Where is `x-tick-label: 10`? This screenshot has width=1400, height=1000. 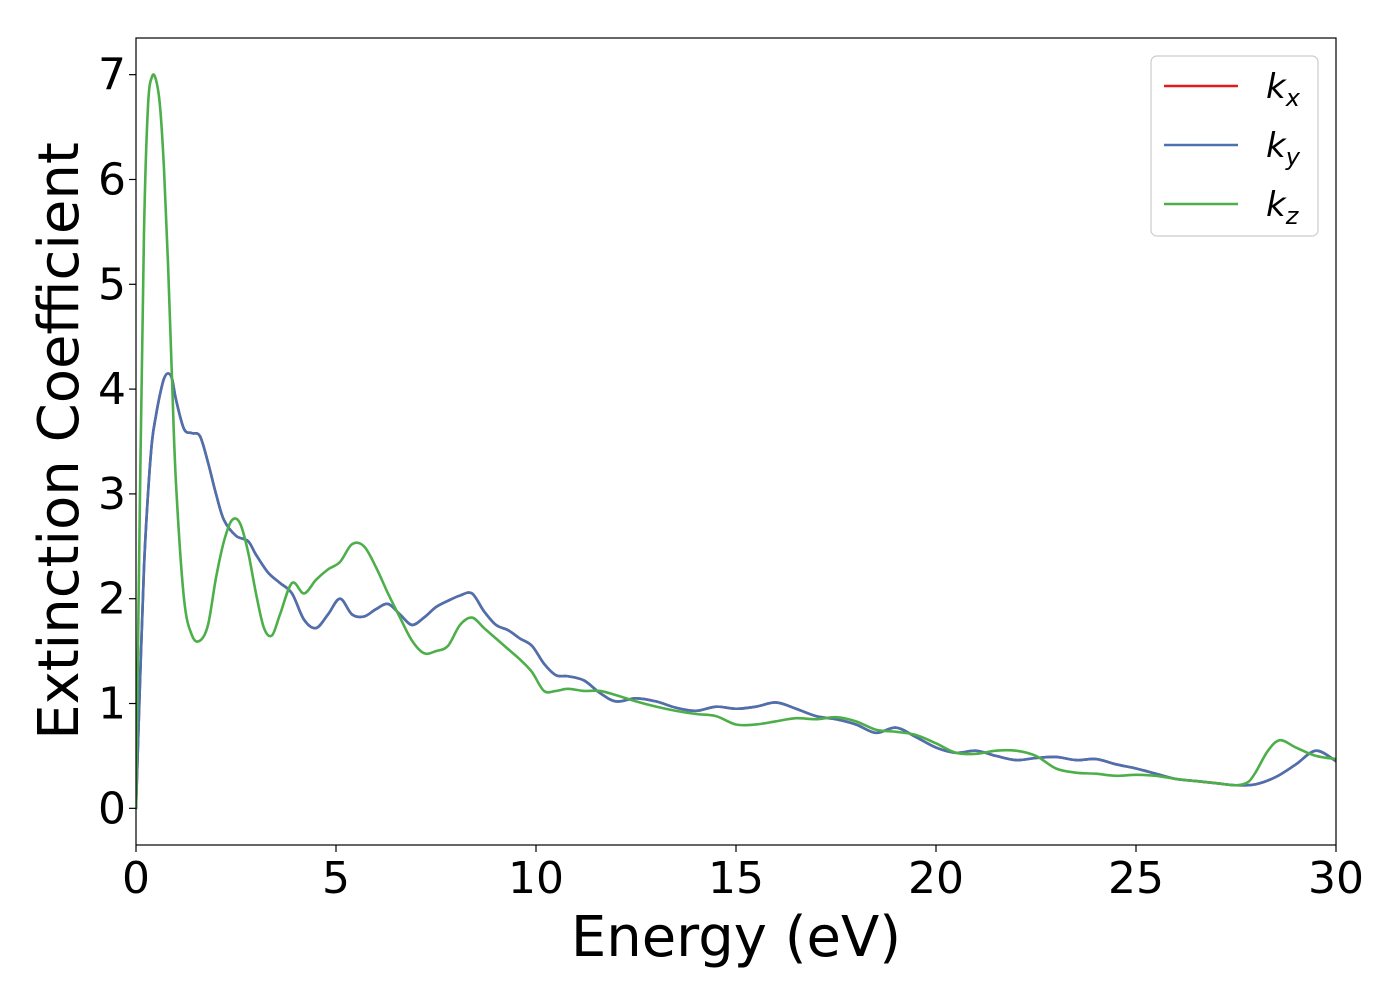
x-tick-label: 10 is located at coordinates (536, 878).